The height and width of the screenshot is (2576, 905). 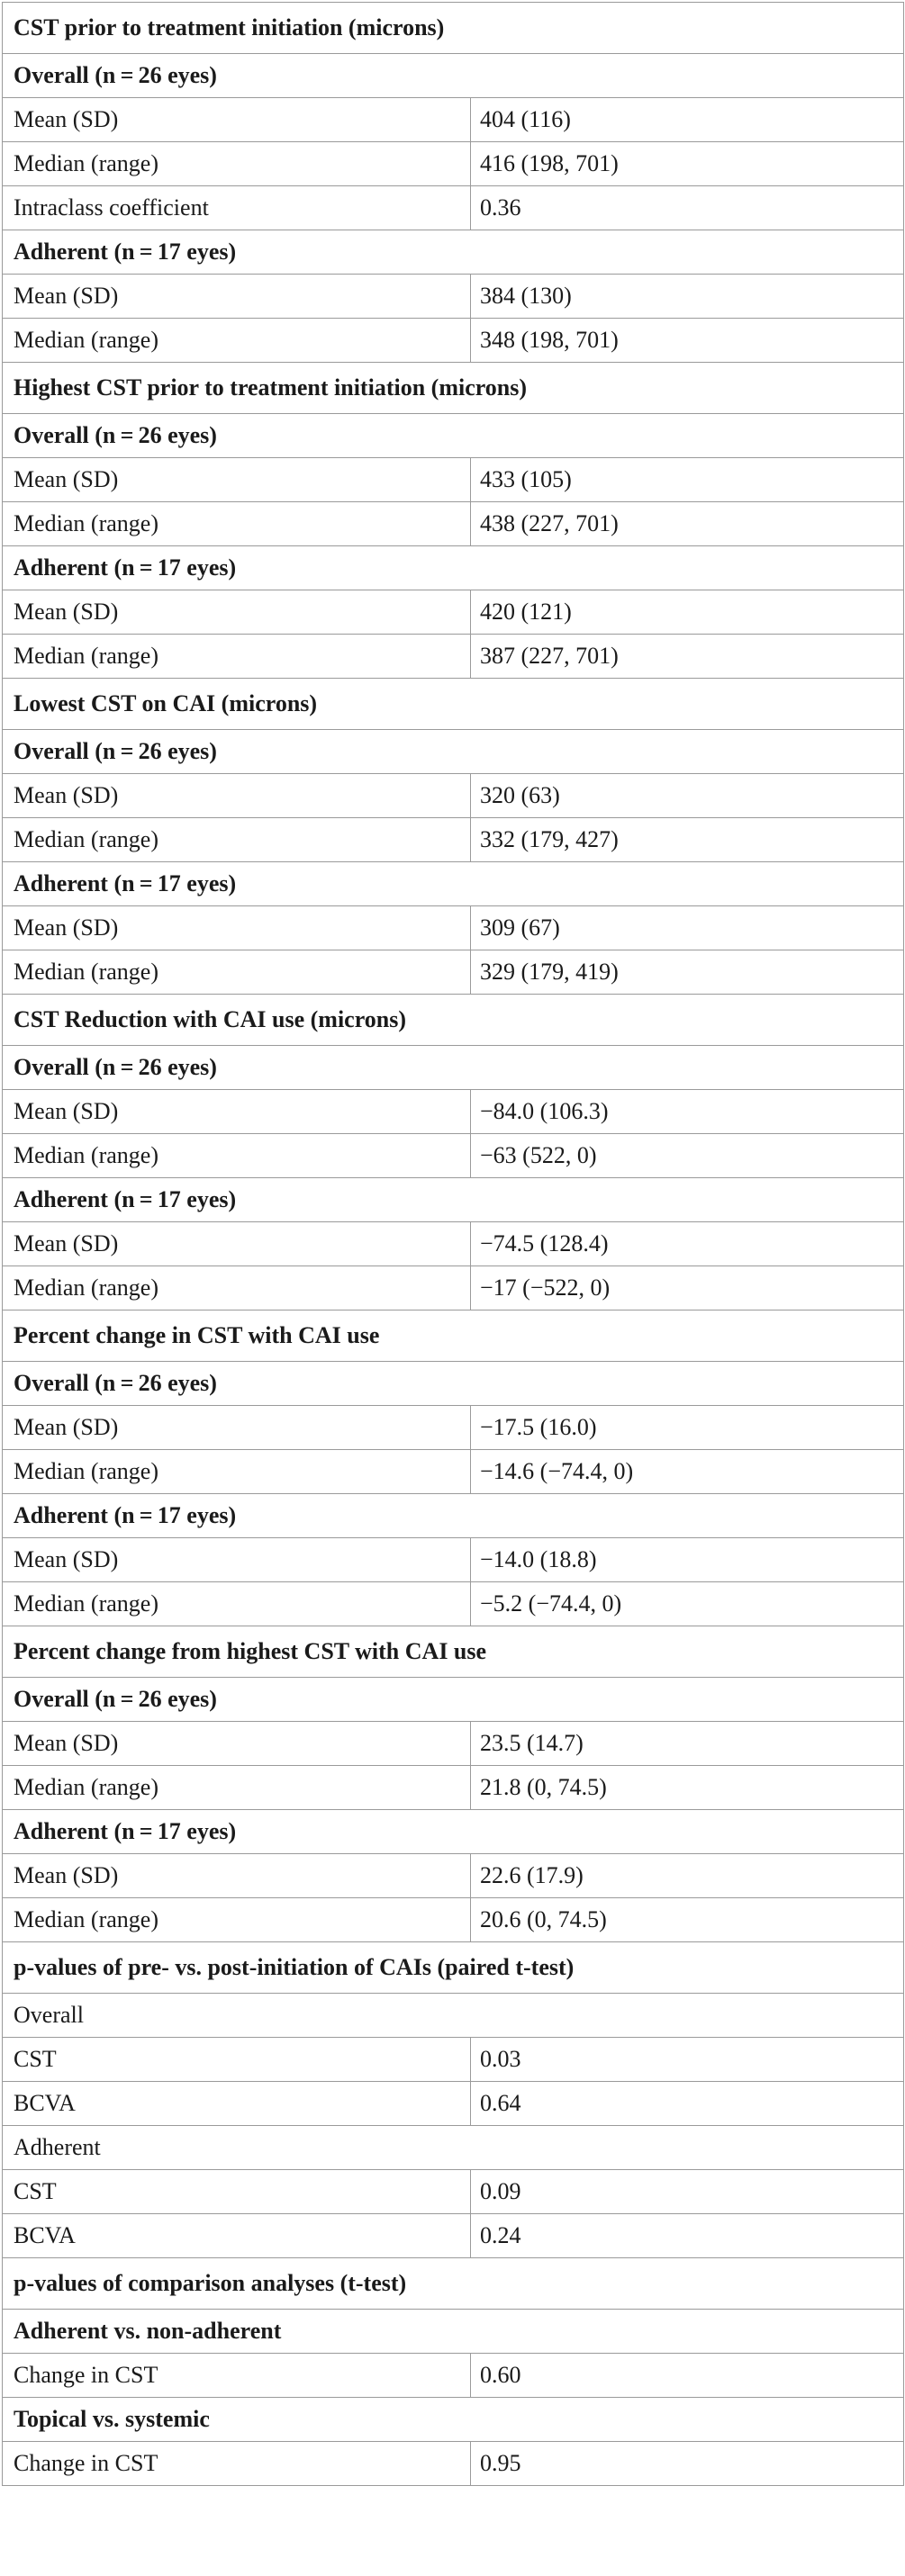 I want to click on row-value: −5.2 (−74.4, 0), so click(x=687, y=1603).